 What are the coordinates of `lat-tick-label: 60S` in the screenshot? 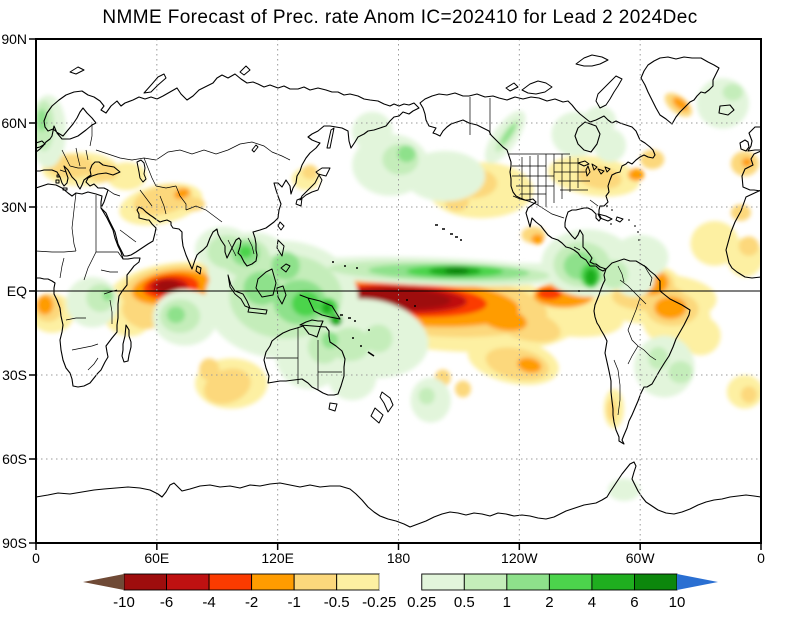 It's located at (14, 459).